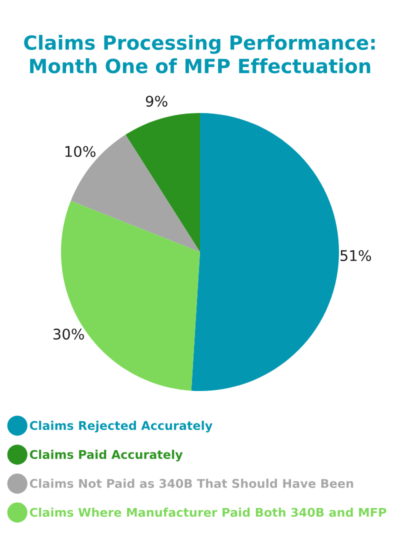 Image resolution: width=400 pixels, height=536 pixels. I want to click on data-label: 9%, so click(157, 101).